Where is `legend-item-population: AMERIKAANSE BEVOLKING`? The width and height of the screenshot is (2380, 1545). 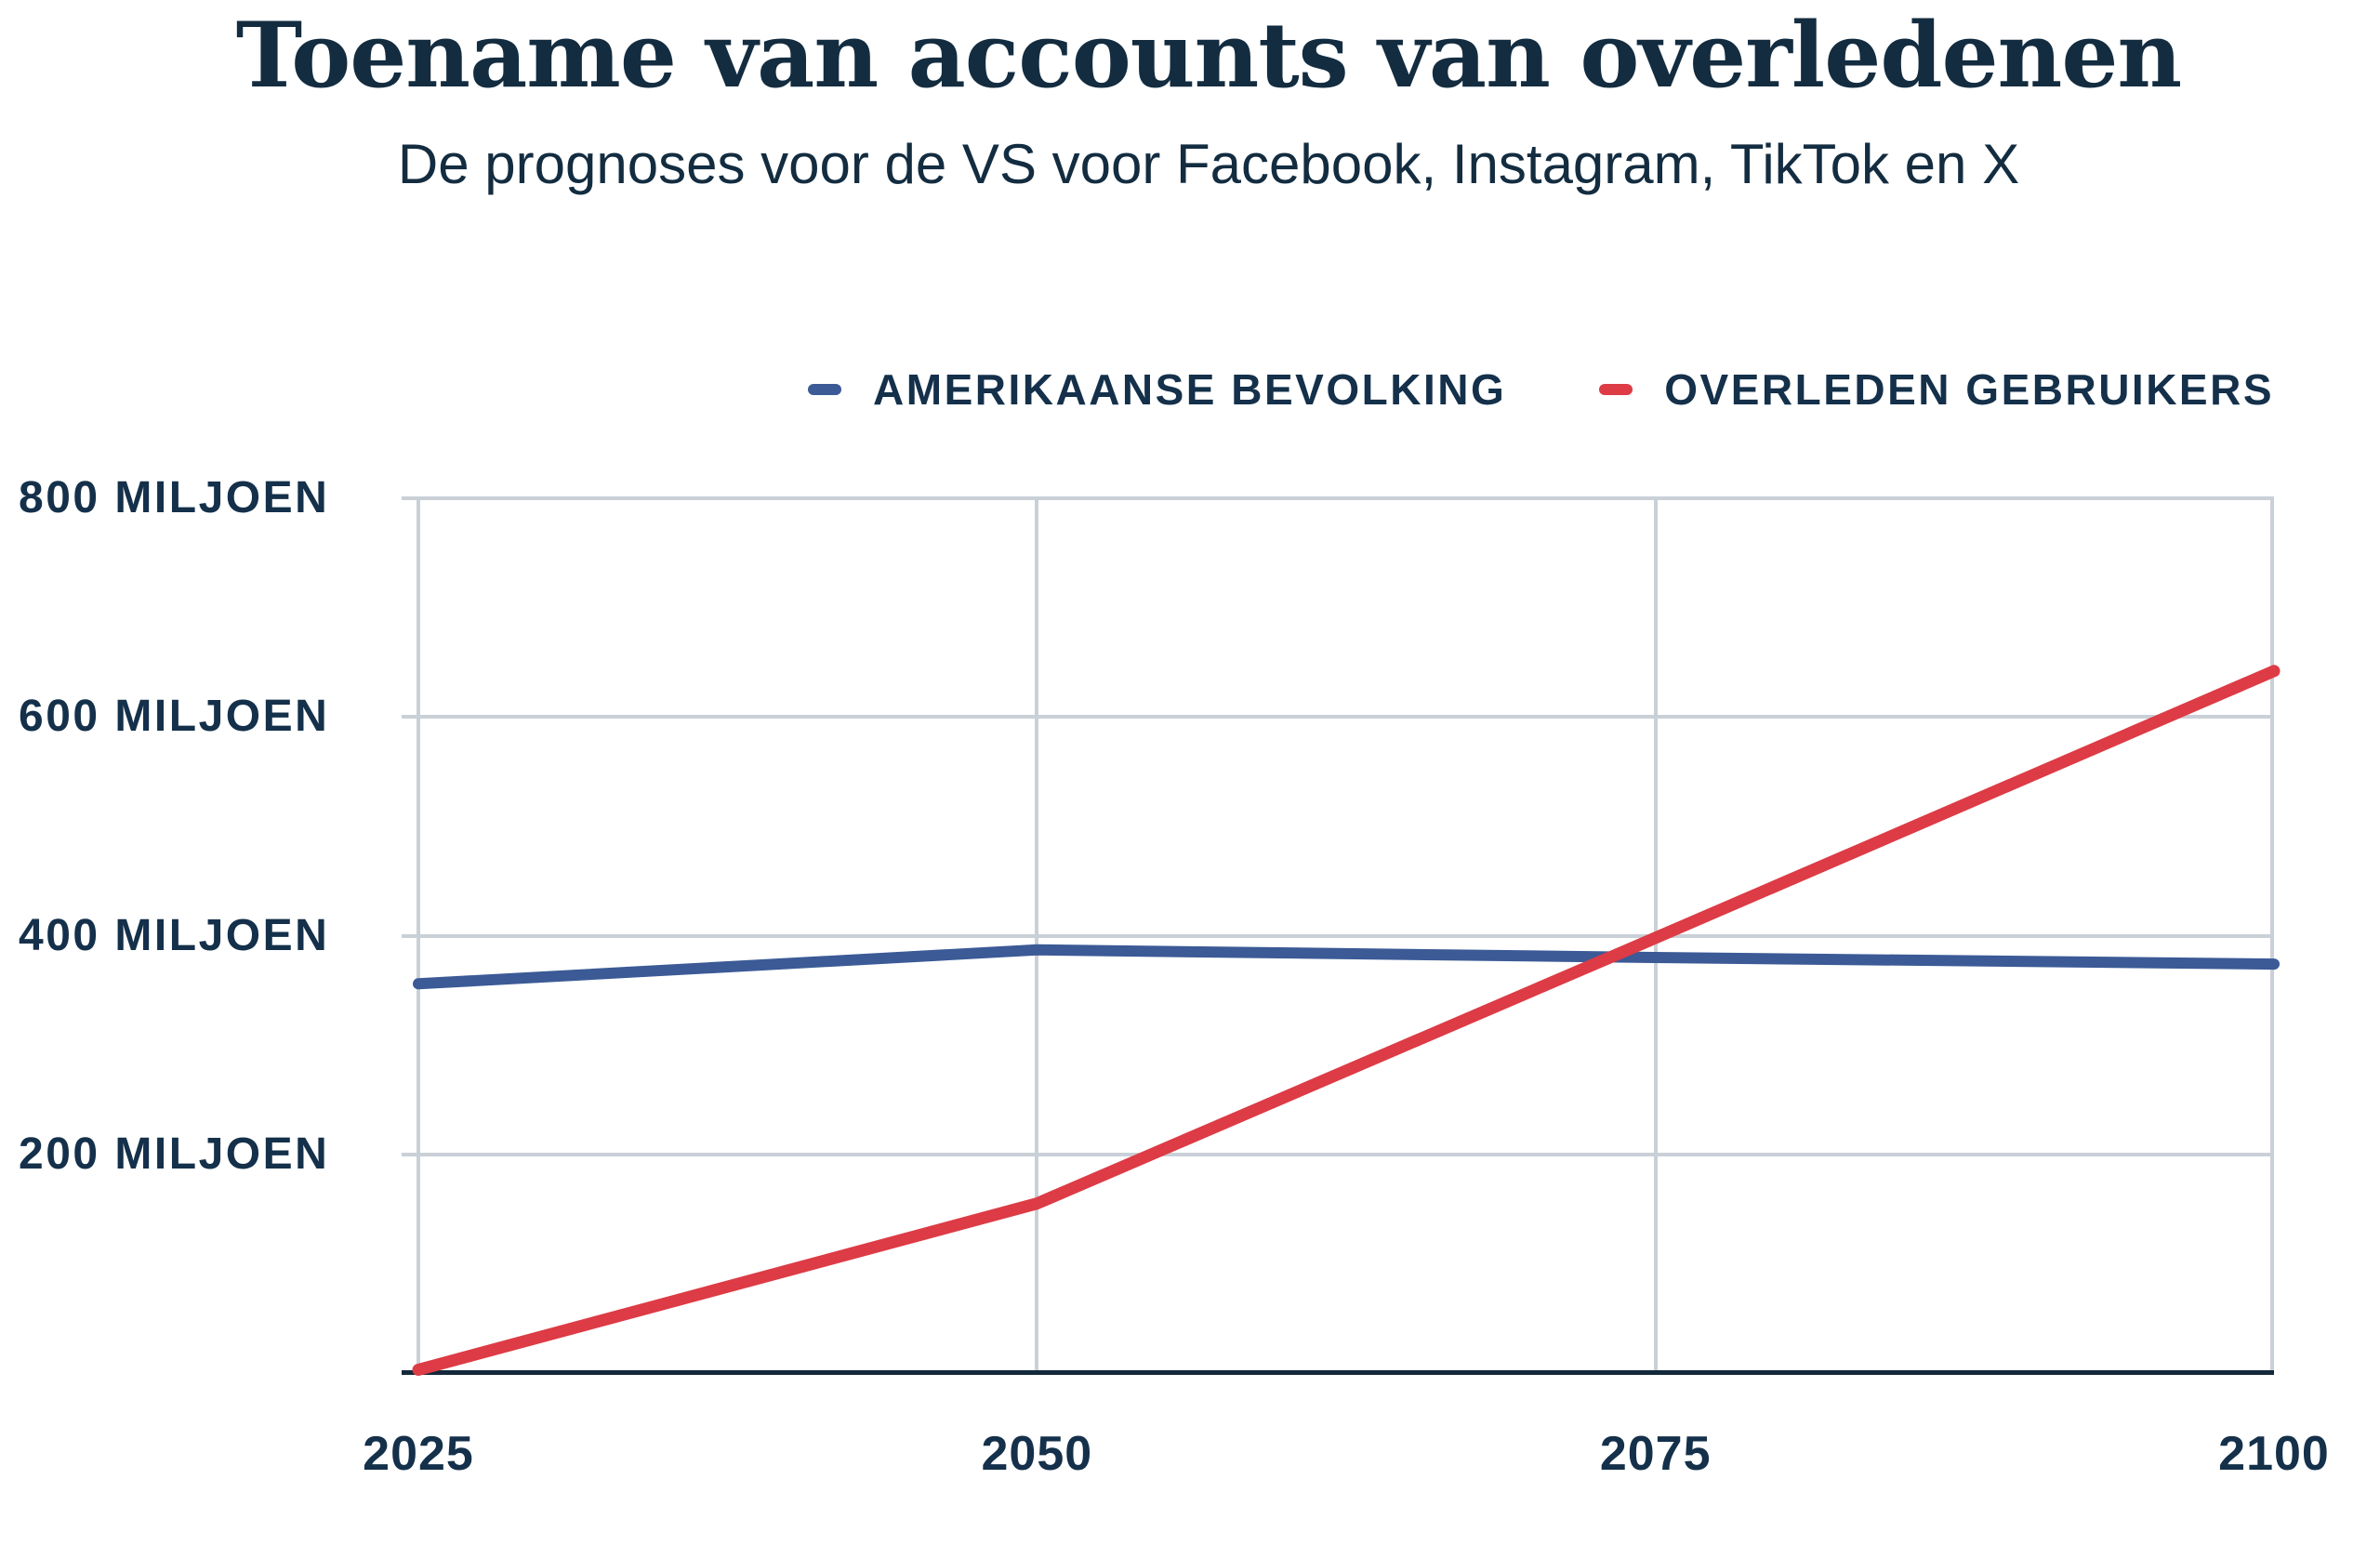
legend-item-population: AMERIKAANSE BEVOLKING is located at coordinates (1157, 389).